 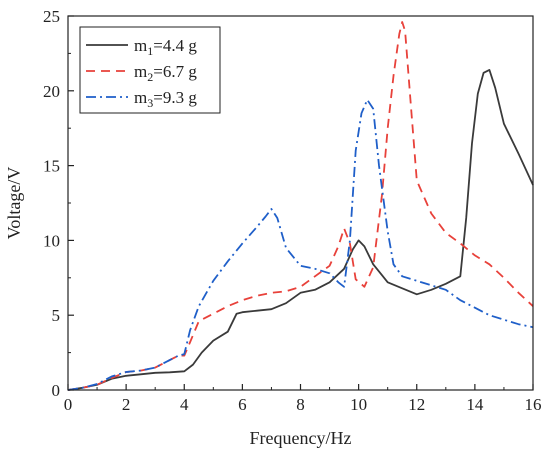 What do you see at coordinates (165, 73) in the screenshot?
I see `legend-label-2: m2=6.7 g` at bounding box center [165, 73].